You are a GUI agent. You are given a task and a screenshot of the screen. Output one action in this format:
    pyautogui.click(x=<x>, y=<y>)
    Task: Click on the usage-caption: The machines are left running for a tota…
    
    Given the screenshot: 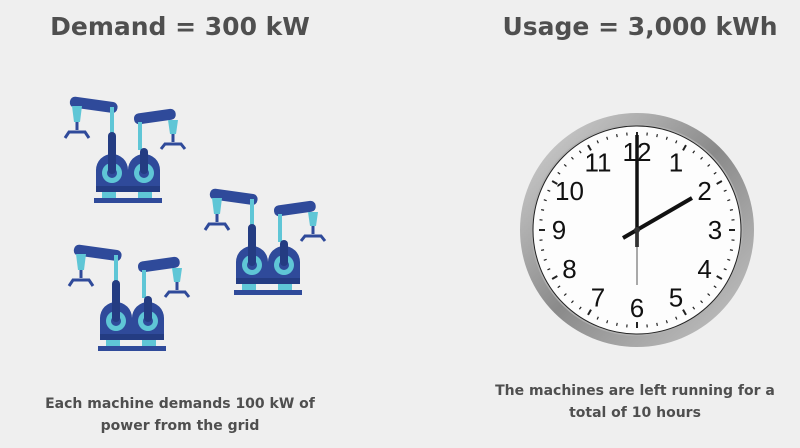 What is the action you would take?
    pyautogui.click(x=635, y=402)
    